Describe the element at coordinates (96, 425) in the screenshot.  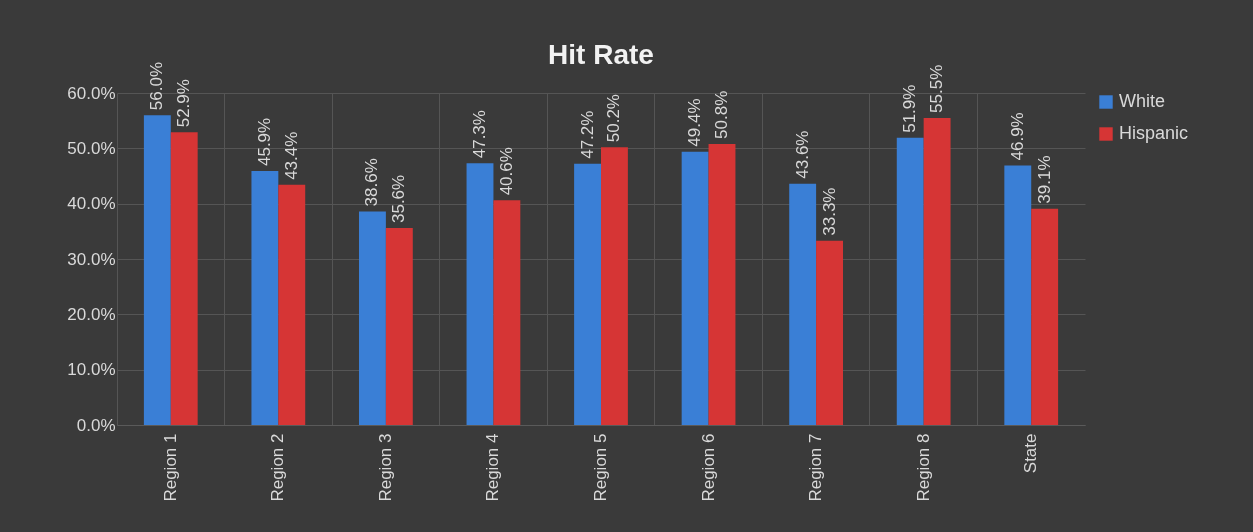
I see `y-tick-label: 0.0%` at that location.